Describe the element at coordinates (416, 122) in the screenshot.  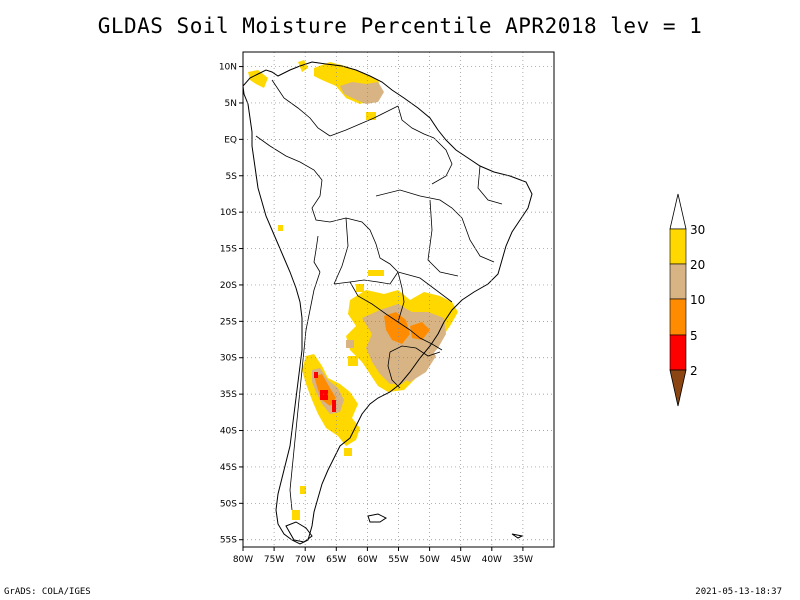
I see `border-guyanas` at that location.